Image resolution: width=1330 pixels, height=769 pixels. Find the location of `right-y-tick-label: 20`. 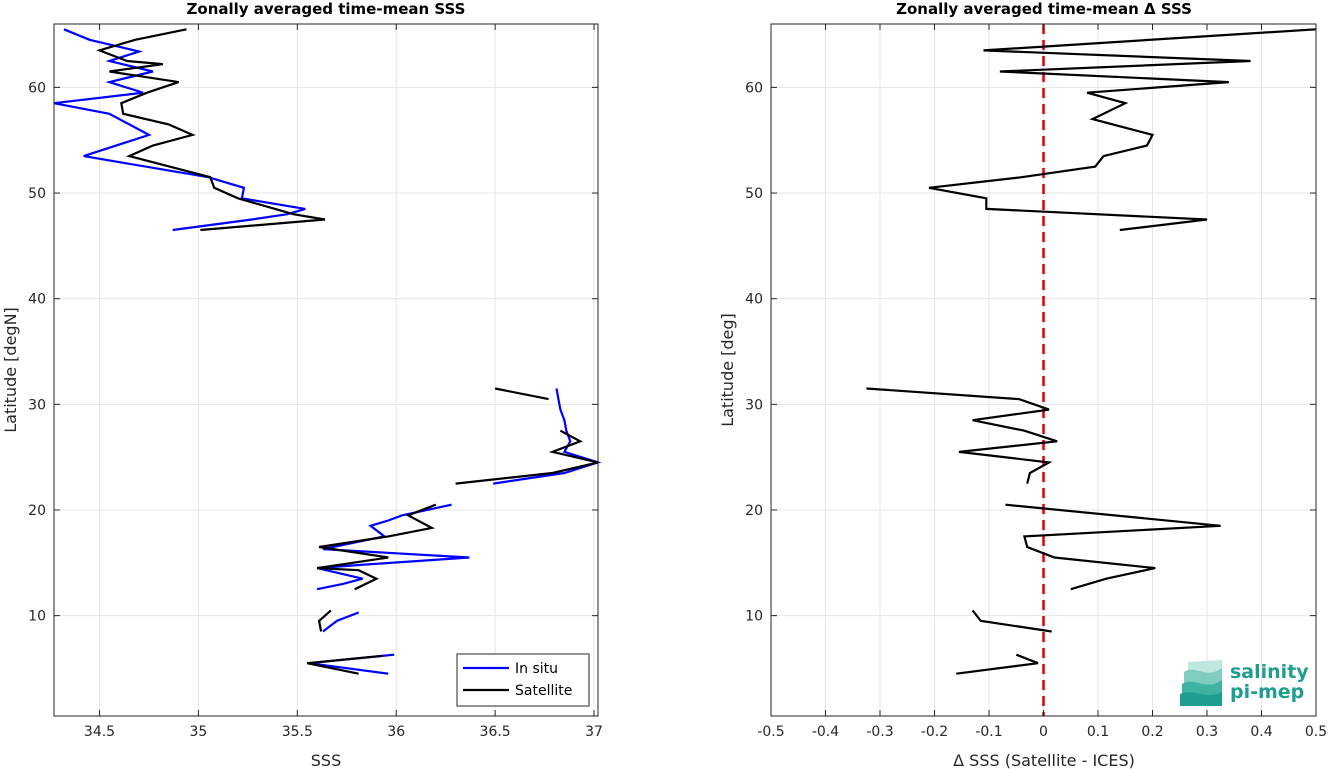

right-y-tick-label: 20 is located at coordinates (754, 511).